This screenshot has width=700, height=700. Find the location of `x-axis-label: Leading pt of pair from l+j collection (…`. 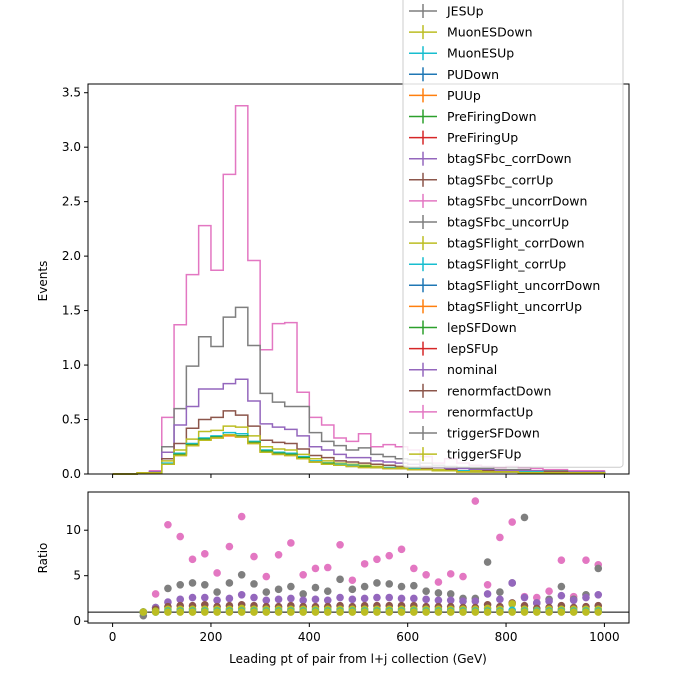

x-axis-label: Leading pt of pair from l+j collection (… is located at coordinates (358, 659).